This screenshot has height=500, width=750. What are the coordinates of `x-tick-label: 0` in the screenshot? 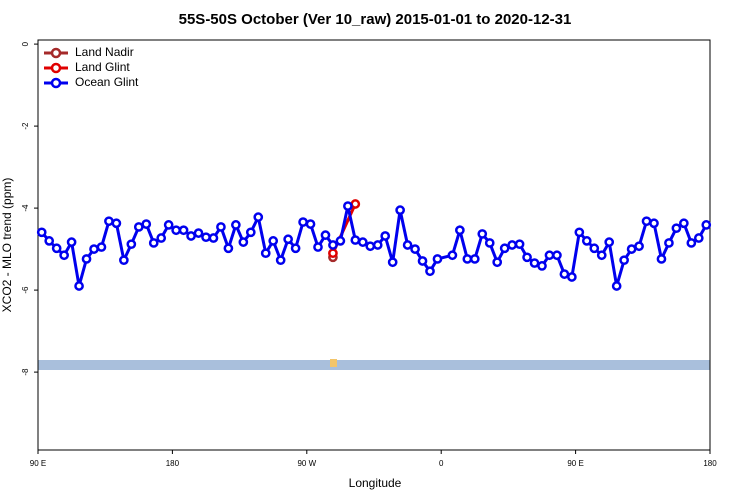 It's located at (441, 463).